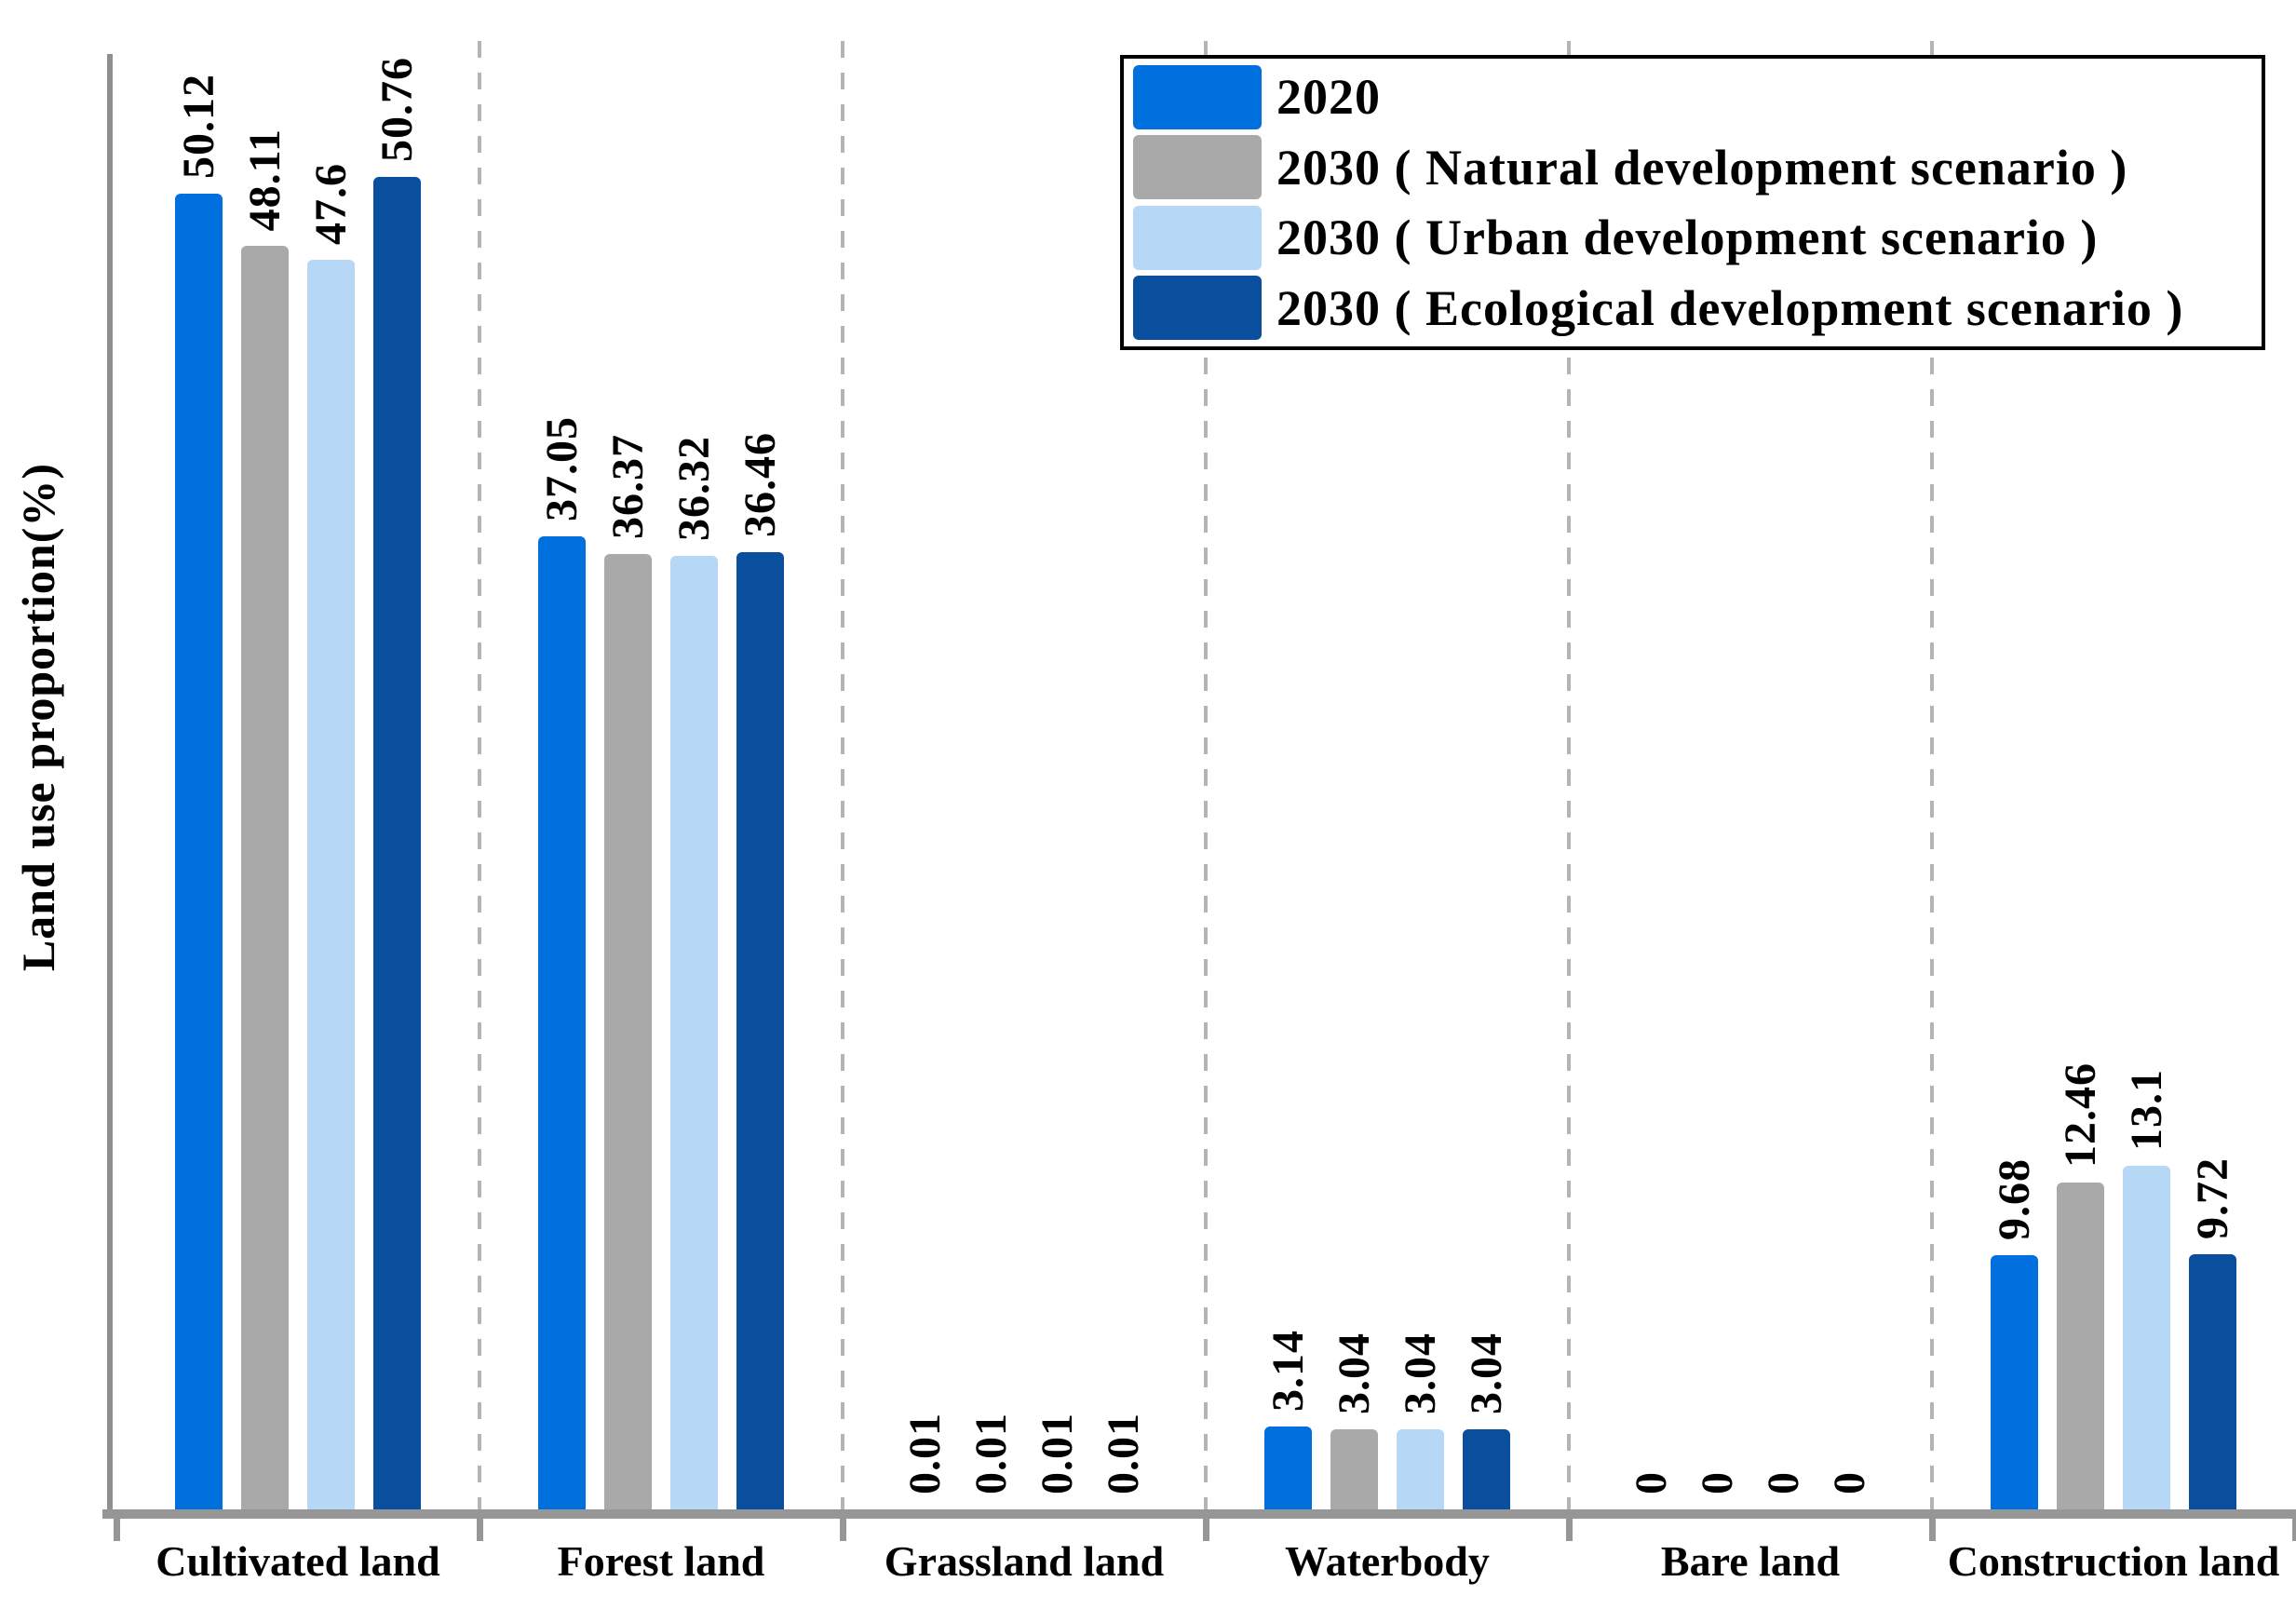 The width and height of the screenshot is (2296, 1609). Describe the element at coordinates (264, 179) in the screenshot. I see `bar-value-label: 48.11` at that location.